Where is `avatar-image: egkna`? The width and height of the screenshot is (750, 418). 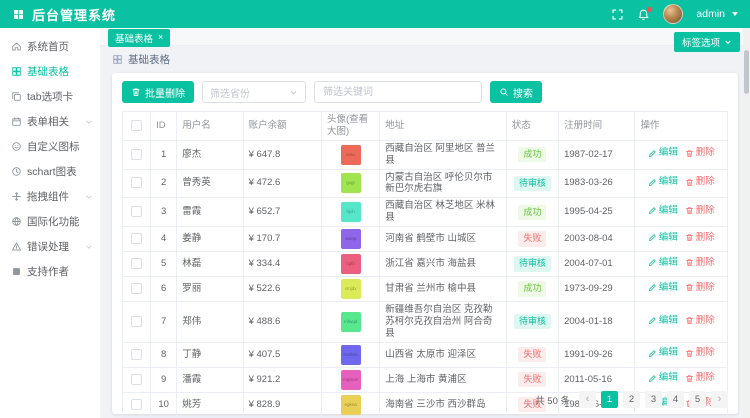
avatar-image: egkna is located at coordinates (350, 404).